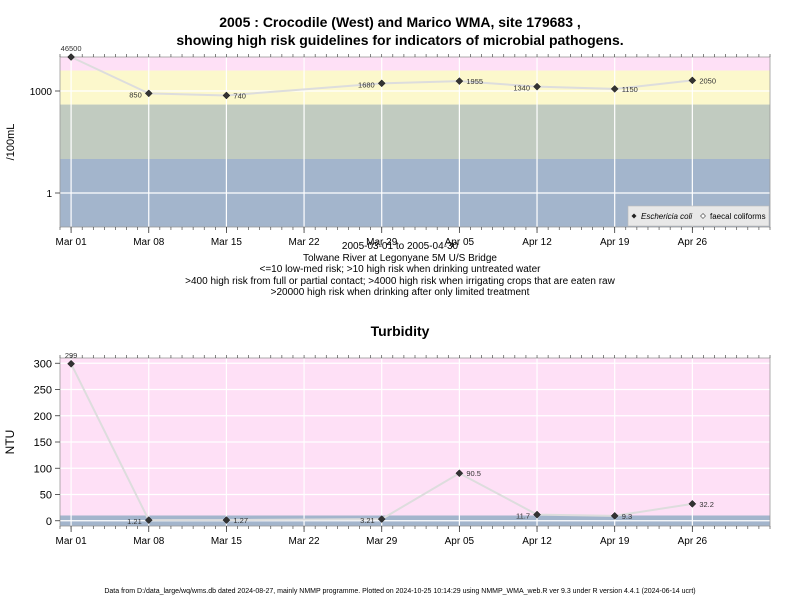  I want to click on y-tick-label: 150, so click(43, 443).